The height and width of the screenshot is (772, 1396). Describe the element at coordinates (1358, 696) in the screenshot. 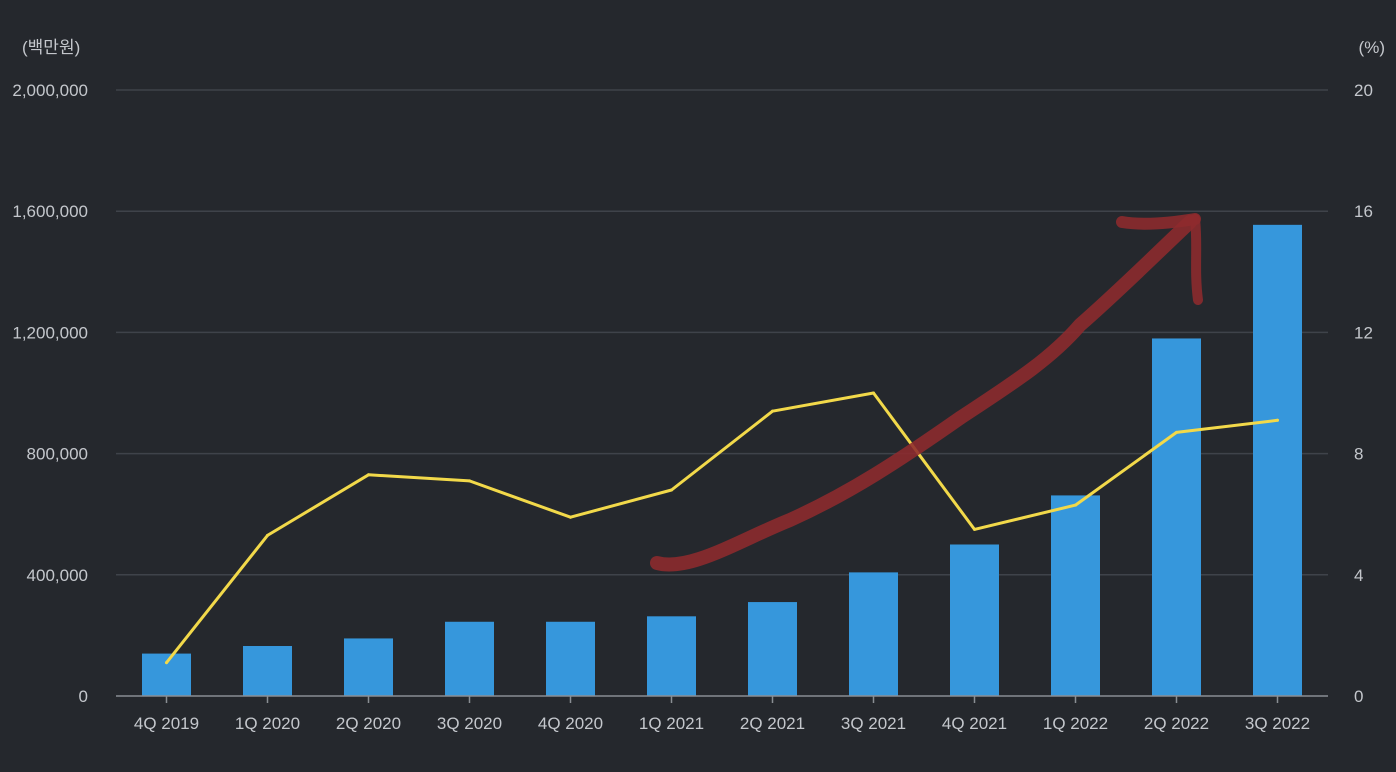

I see `right-tick-label: 0` at that location.